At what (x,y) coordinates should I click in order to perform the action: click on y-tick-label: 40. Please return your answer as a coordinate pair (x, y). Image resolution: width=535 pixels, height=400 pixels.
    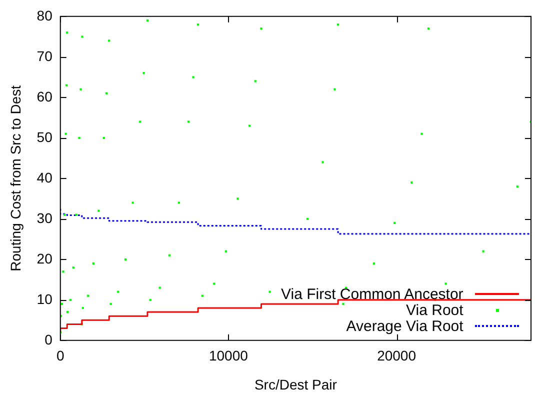
    Looking at the image, I should click on (44, 177).